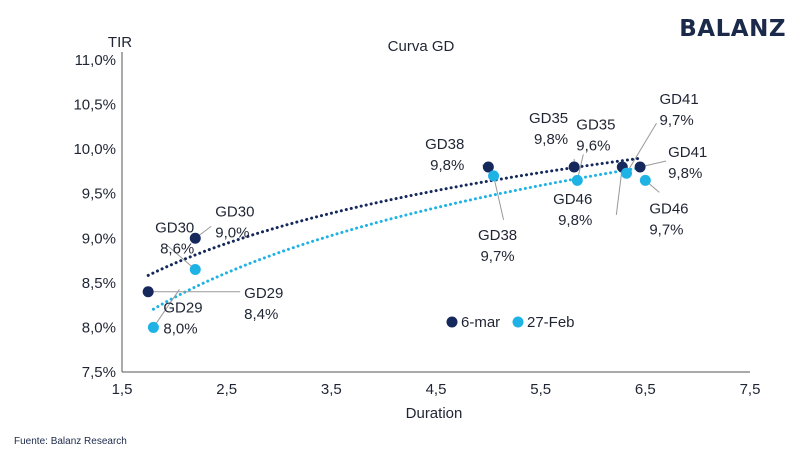  What do you see at coordinates (94, 105) in the screenshot?
I see `y-tick-label: 10,5%` at bounding box center [94, 105].